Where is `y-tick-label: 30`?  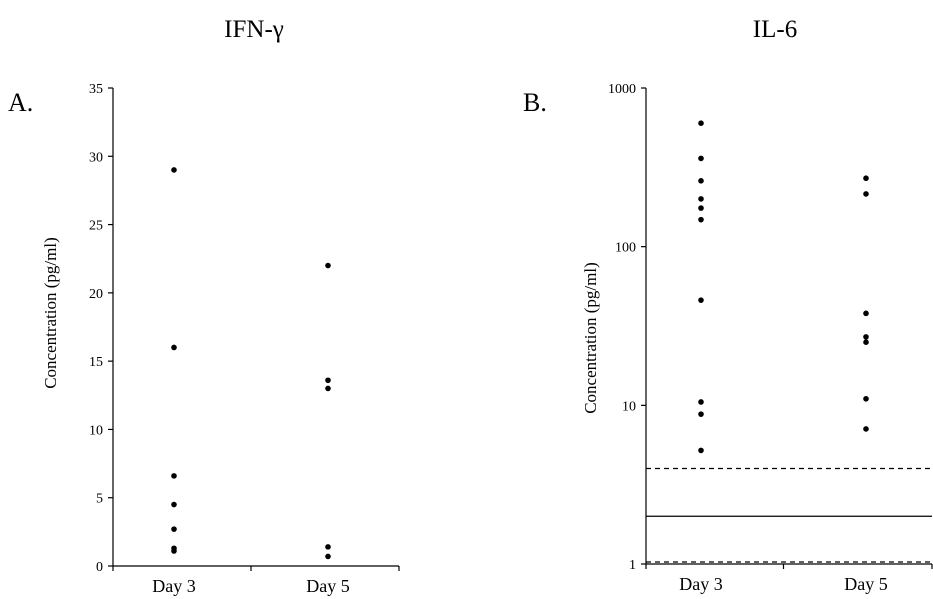 y-tick-label: 30 is located at coordinates (96, 157).